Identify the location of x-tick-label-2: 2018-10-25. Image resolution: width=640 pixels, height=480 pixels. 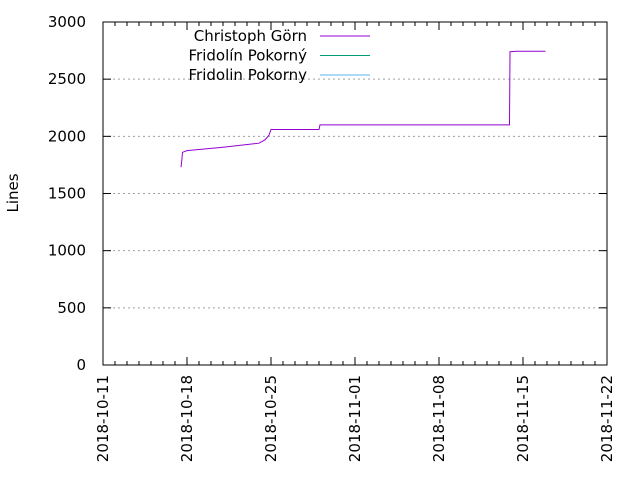
(271, 418).